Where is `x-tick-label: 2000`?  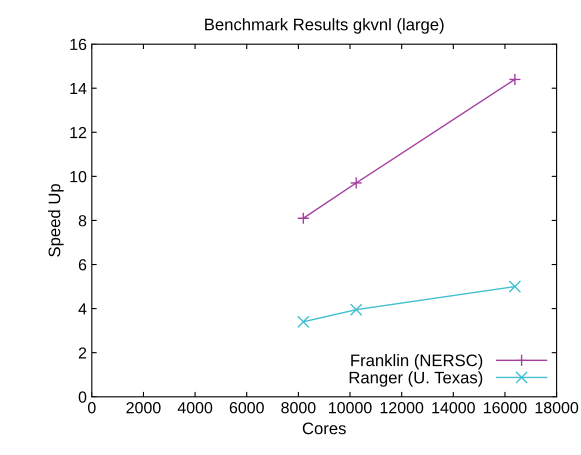
x-tick-label: 2000 is located at coordinates (143, 408).